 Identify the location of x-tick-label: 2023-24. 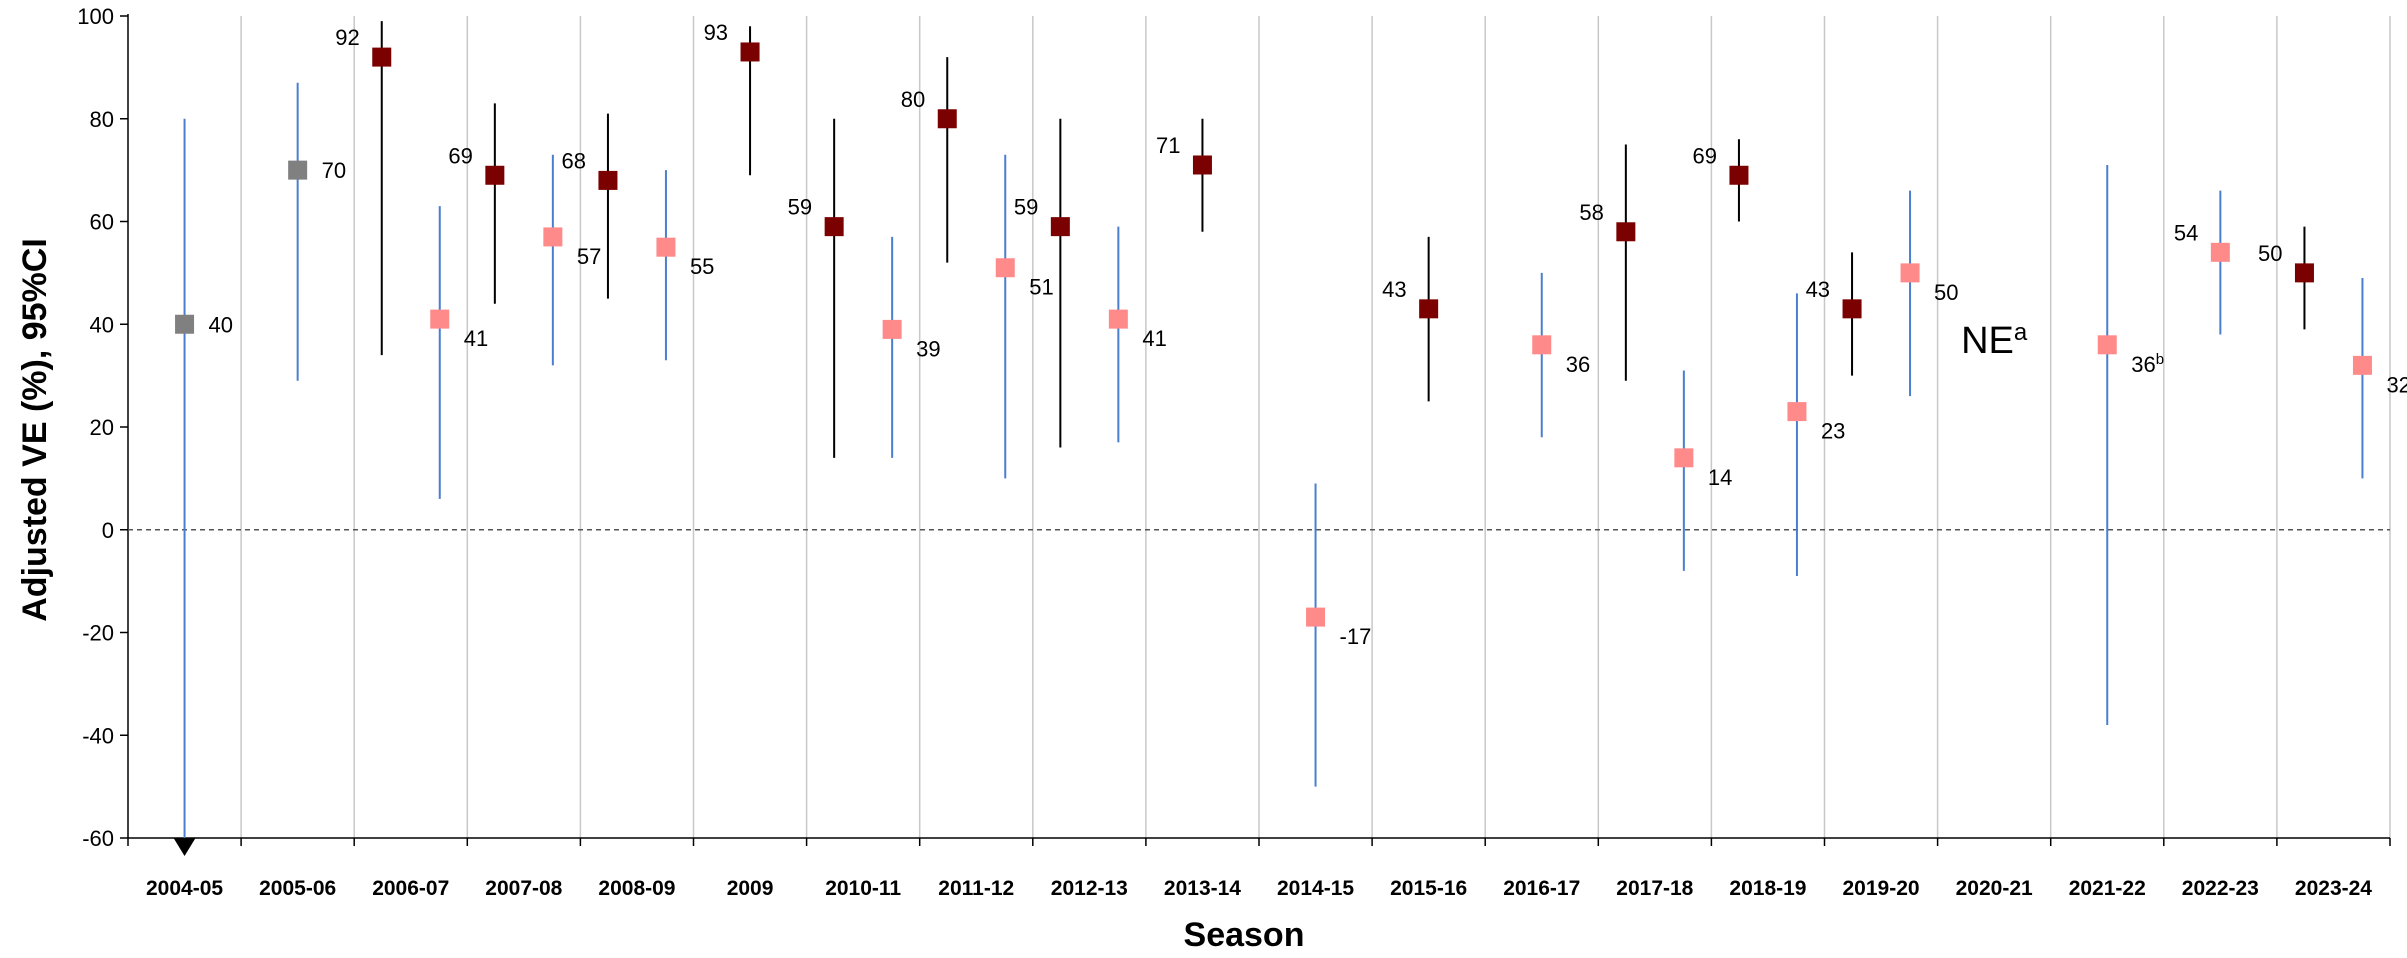
(2333, 888).